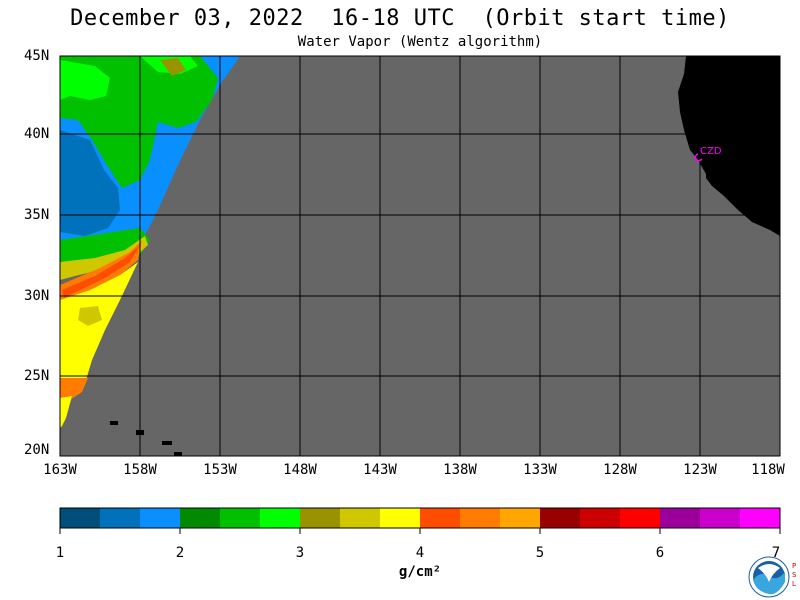  What do you see at coordinates (460, 470) in the screenshot?
I see `lon-label: 138W` at bounding box center [460, 470].